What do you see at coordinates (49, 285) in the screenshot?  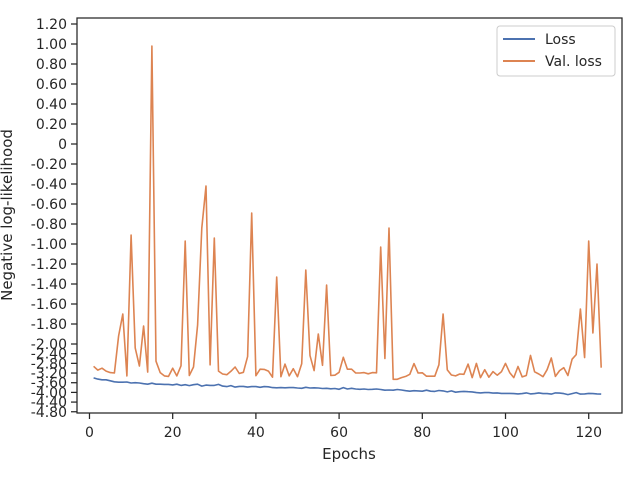 I see `y-tick-label: -1.40` at bounding box center [49, 285].